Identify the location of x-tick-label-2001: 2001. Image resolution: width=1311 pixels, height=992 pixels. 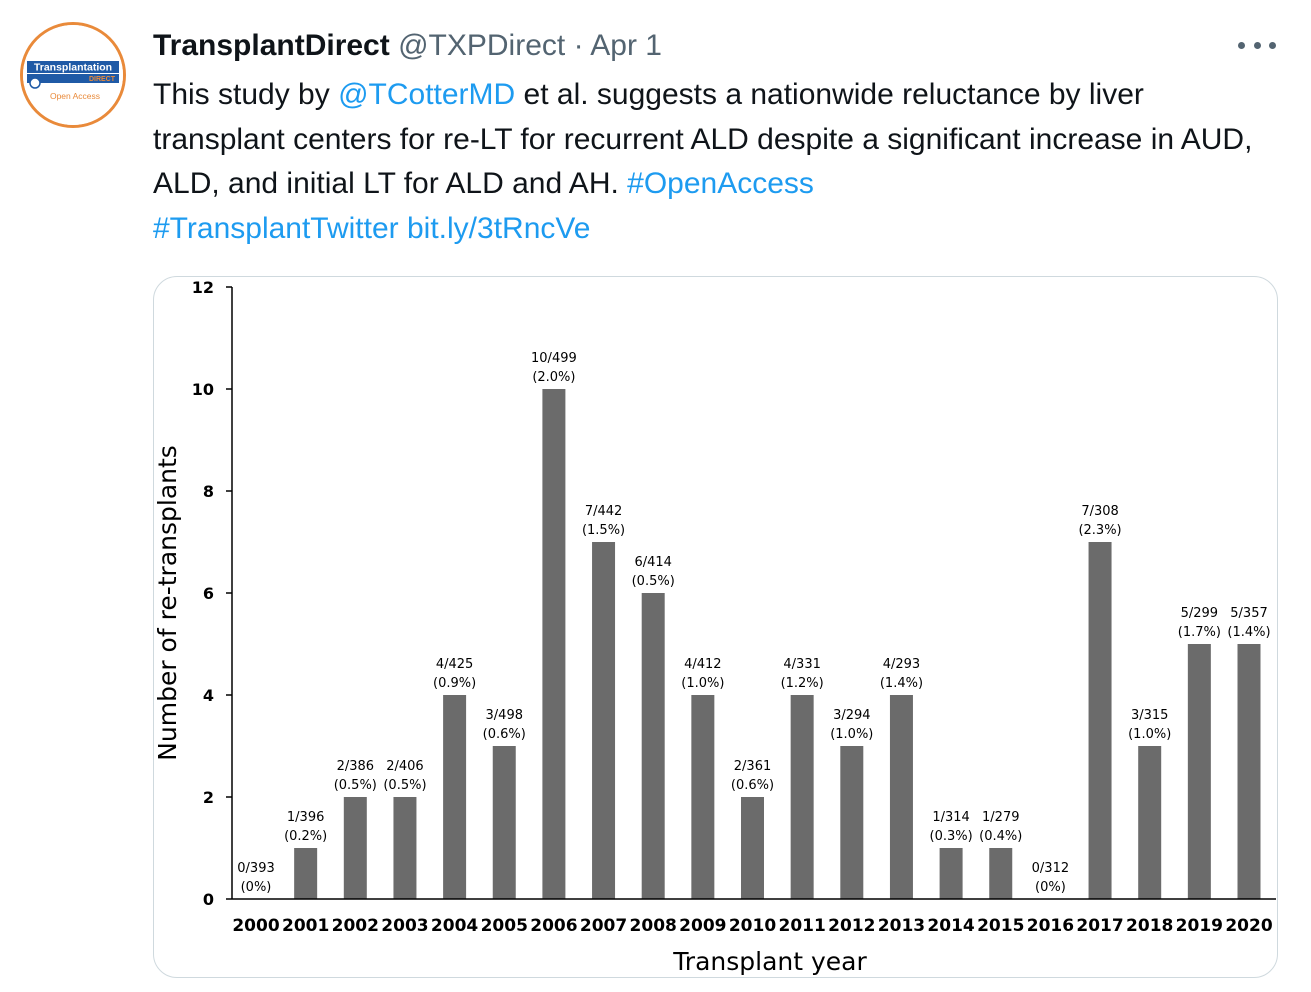
(305, 926).